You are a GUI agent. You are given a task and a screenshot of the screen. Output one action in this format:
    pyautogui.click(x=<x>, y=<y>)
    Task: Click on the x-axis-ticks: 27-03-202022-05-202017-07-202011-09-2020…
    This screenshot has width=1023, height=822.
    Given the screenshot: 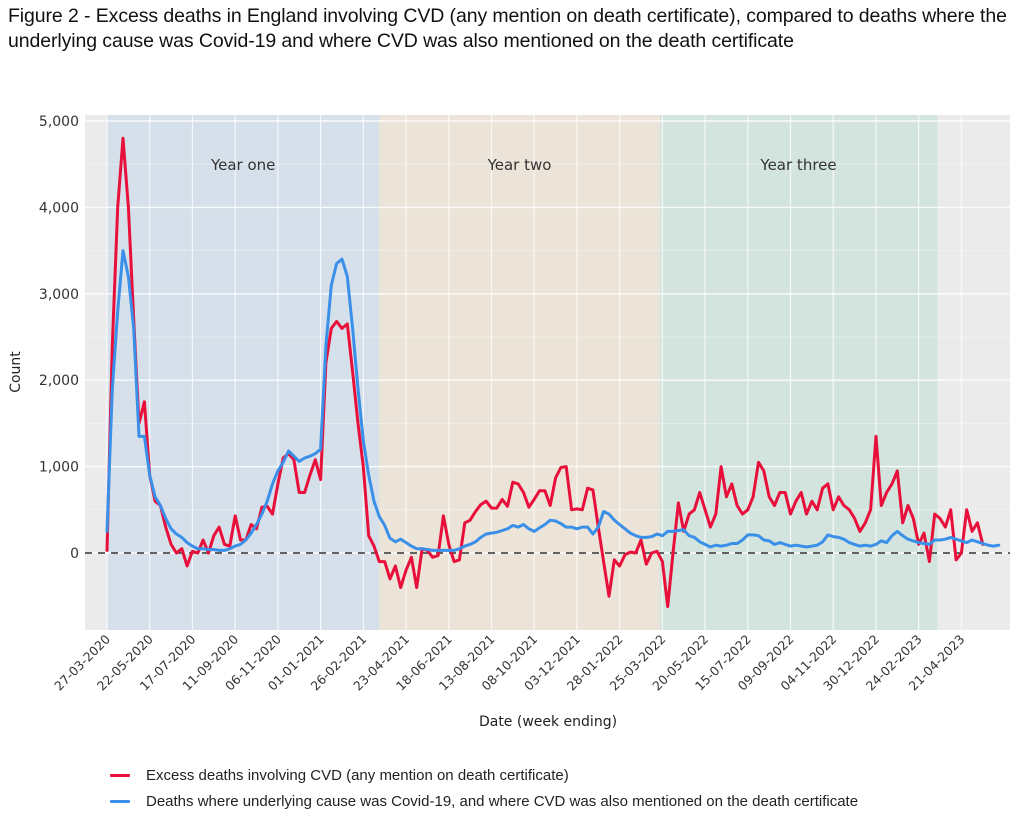 What is the action you would take?
    pyautogui.click(x=509, y=662)
    